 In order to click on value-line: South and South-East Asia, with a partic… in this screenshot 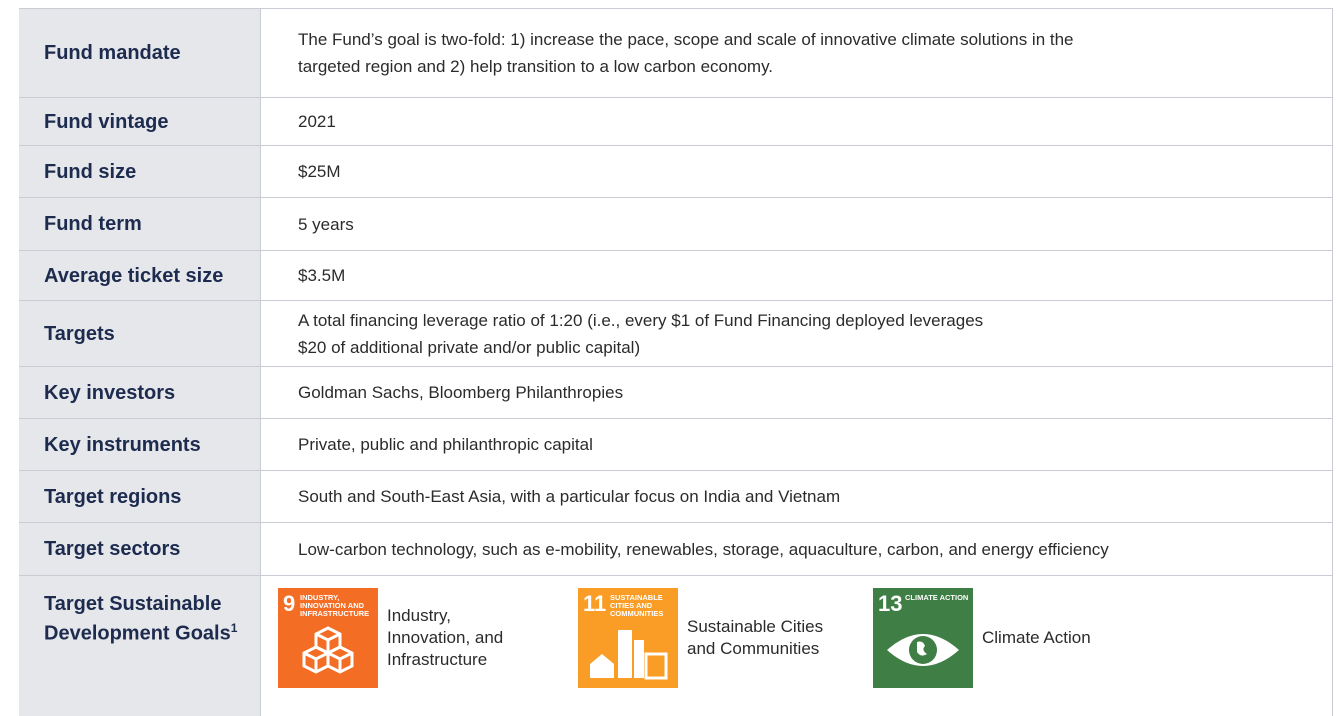, I will do `click(569, 496)`.